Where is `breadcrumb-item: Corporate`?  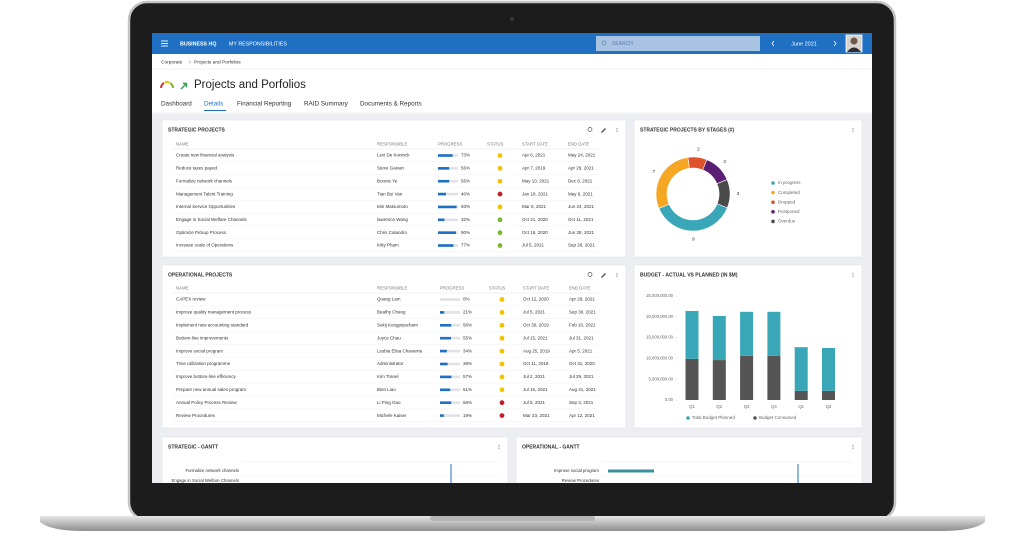 breadcrumb-item: Corporate is located at coordinates (172, 62).